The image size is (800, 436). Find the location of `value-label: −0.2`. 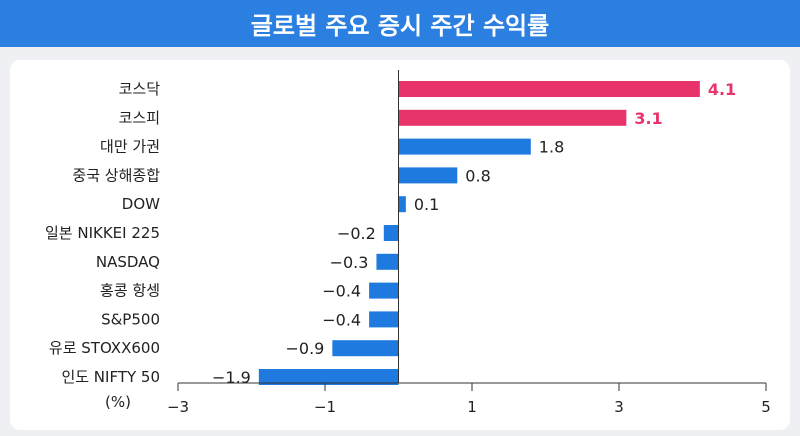

value-label: −0.2 is located at coordinates (356, 233).